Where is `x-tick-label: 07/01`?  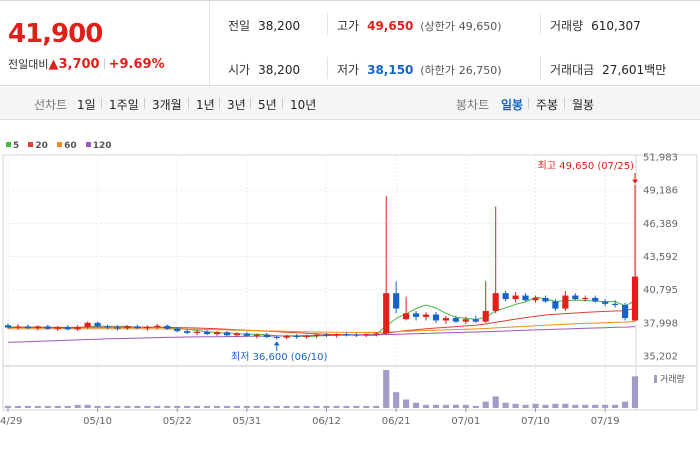
x-tick-label: 07/01 is located at coordinates (465, 421).